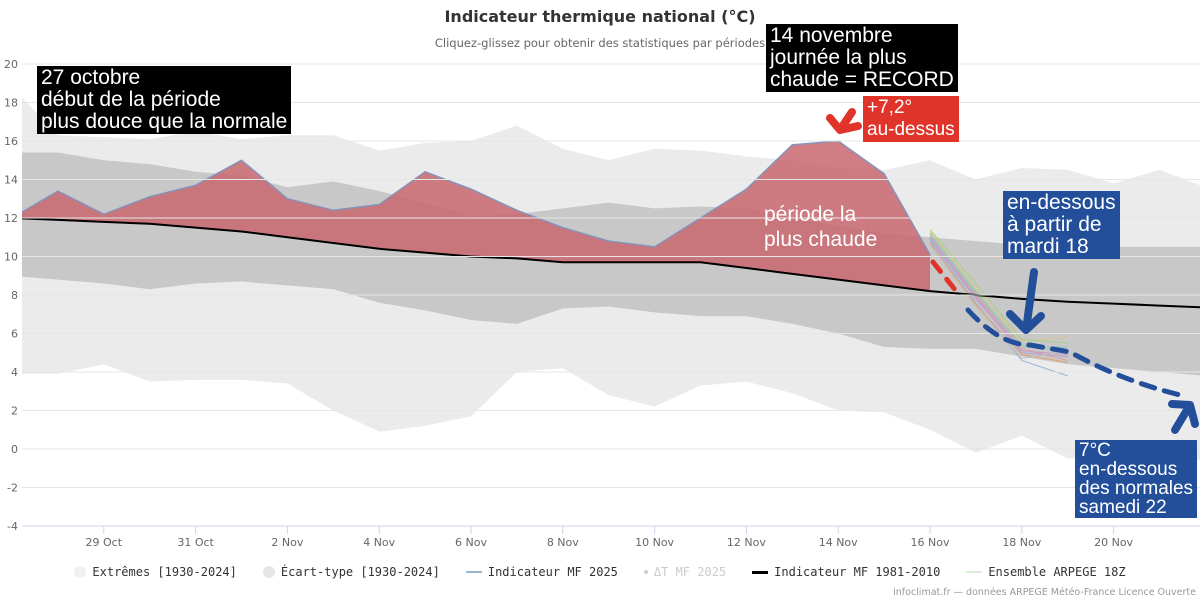 The image size is (1200, 600). I want to click on y-tick-label: 16, so click(11, 141).